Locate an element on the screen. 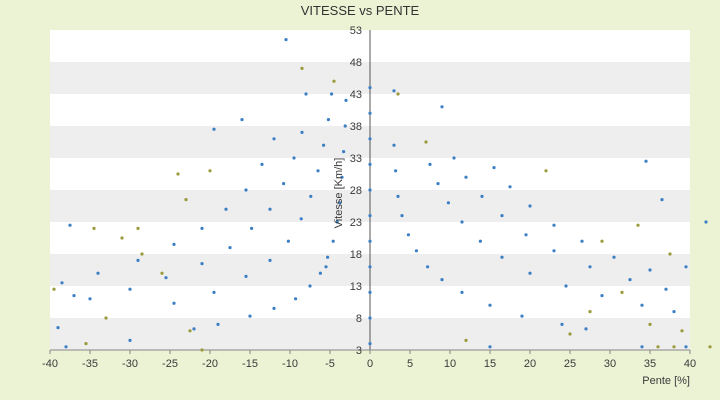  x-tick-label: 40 is located at coordinates (690, 364).